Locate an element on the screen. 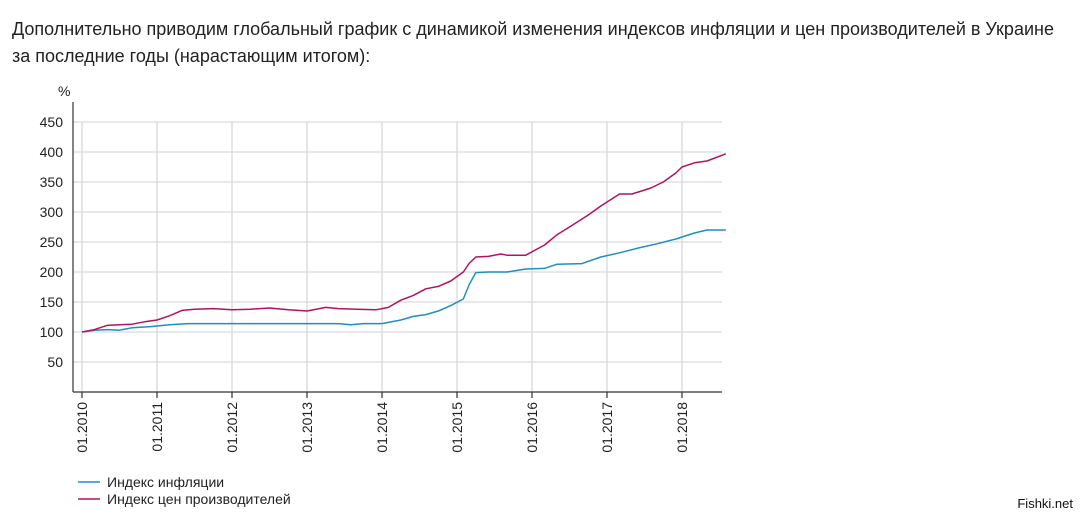 This screenshot has height=519, width=1081. y-tick-label: 450 is located at coordinates (52, 122).